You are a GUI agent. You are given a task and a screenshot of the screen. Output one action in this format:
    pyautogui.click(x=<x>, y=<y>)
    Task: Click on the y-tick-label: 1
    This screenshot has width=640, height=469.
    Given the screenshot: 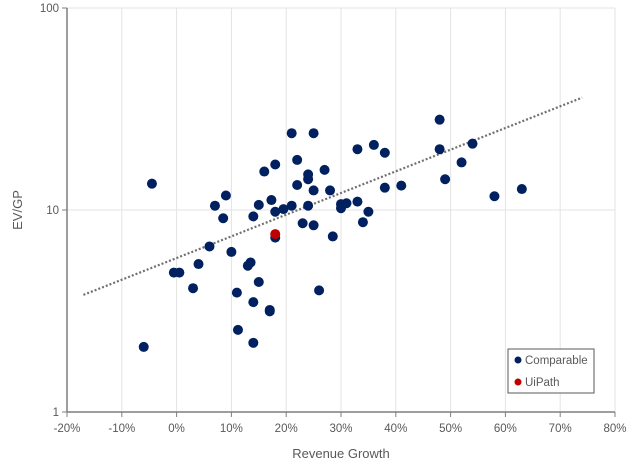 What is the action you would take?
    pyautogui.click(x=56, y=413)
    